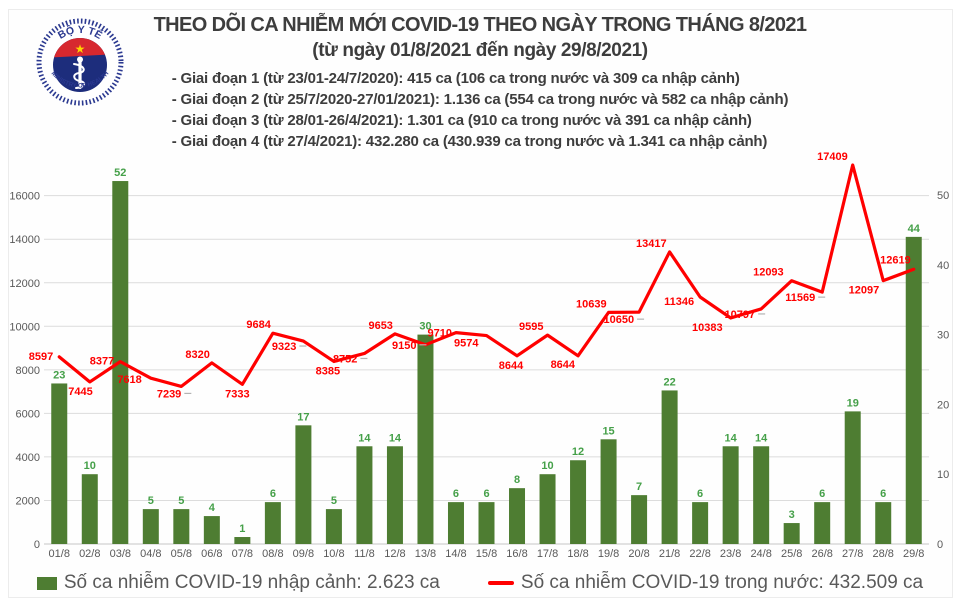 The width and height of the screenshot is (960, 603). I want to click on bar-19/8, so click(608, 491).